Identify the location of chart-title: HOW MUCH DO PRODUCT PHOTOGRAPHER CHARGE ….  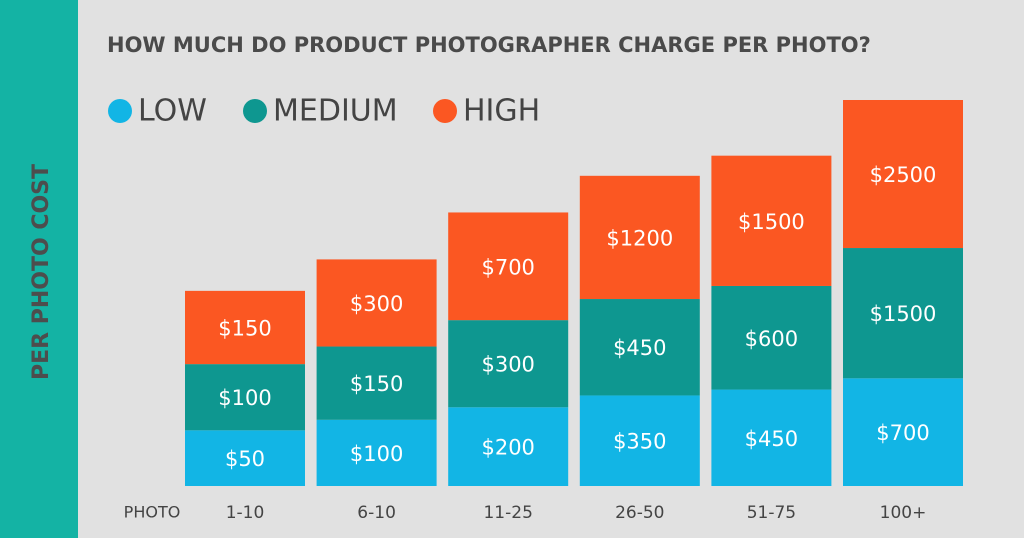
(489, 45).